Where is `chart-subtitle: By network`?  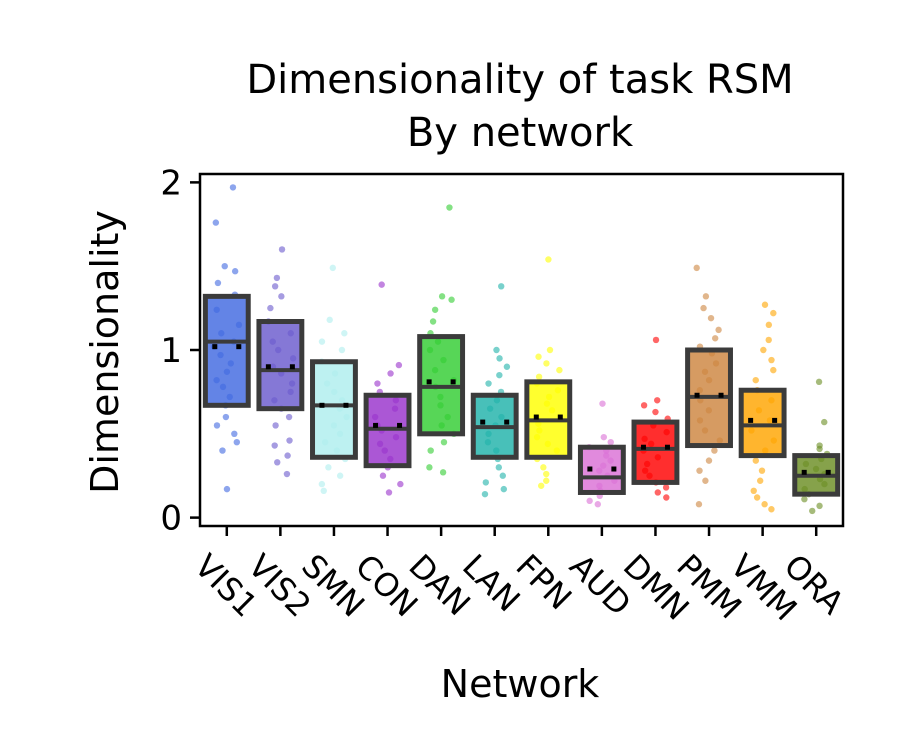
chart-subtitle: By network is located at coordinates (520, 133).